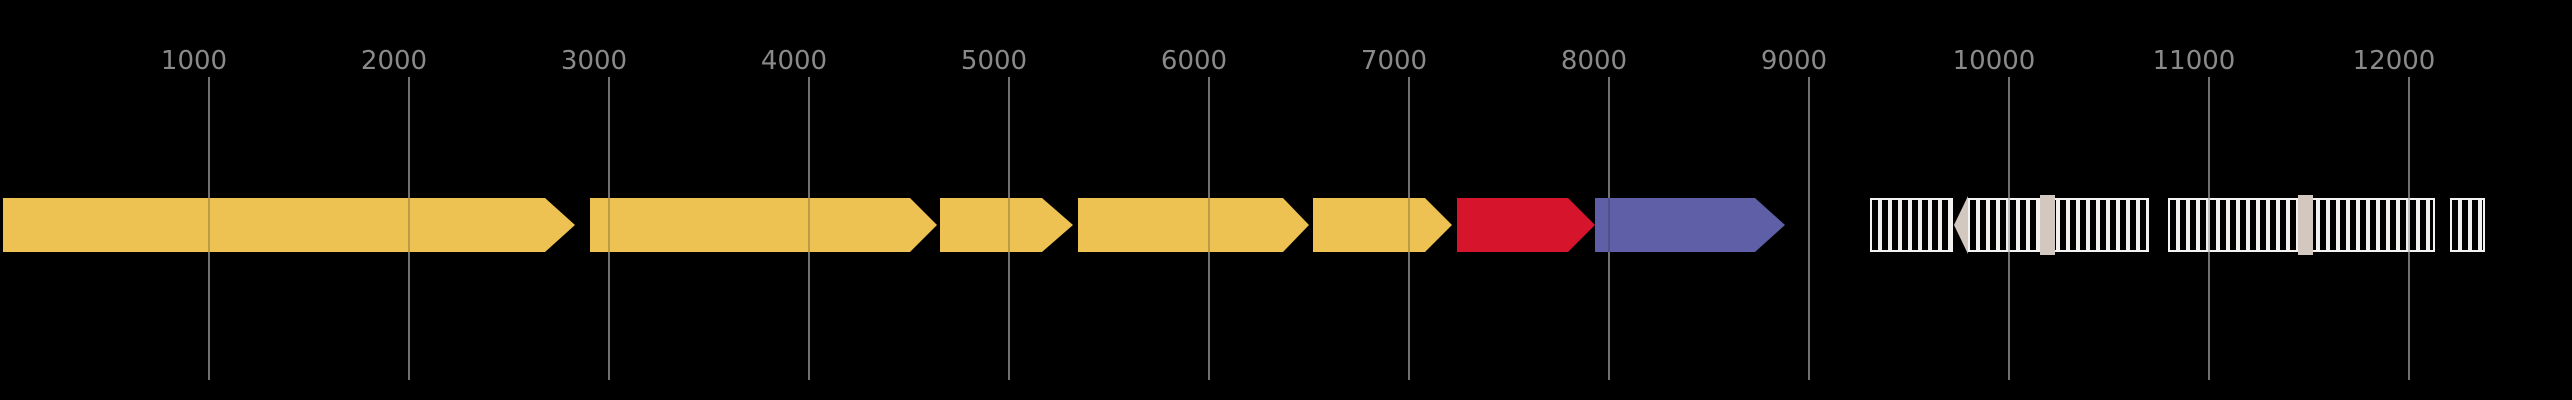  Describe the element at coordinates (2194, 61) in the screenshot. I see `tick-label-11000: 11000` at that location.